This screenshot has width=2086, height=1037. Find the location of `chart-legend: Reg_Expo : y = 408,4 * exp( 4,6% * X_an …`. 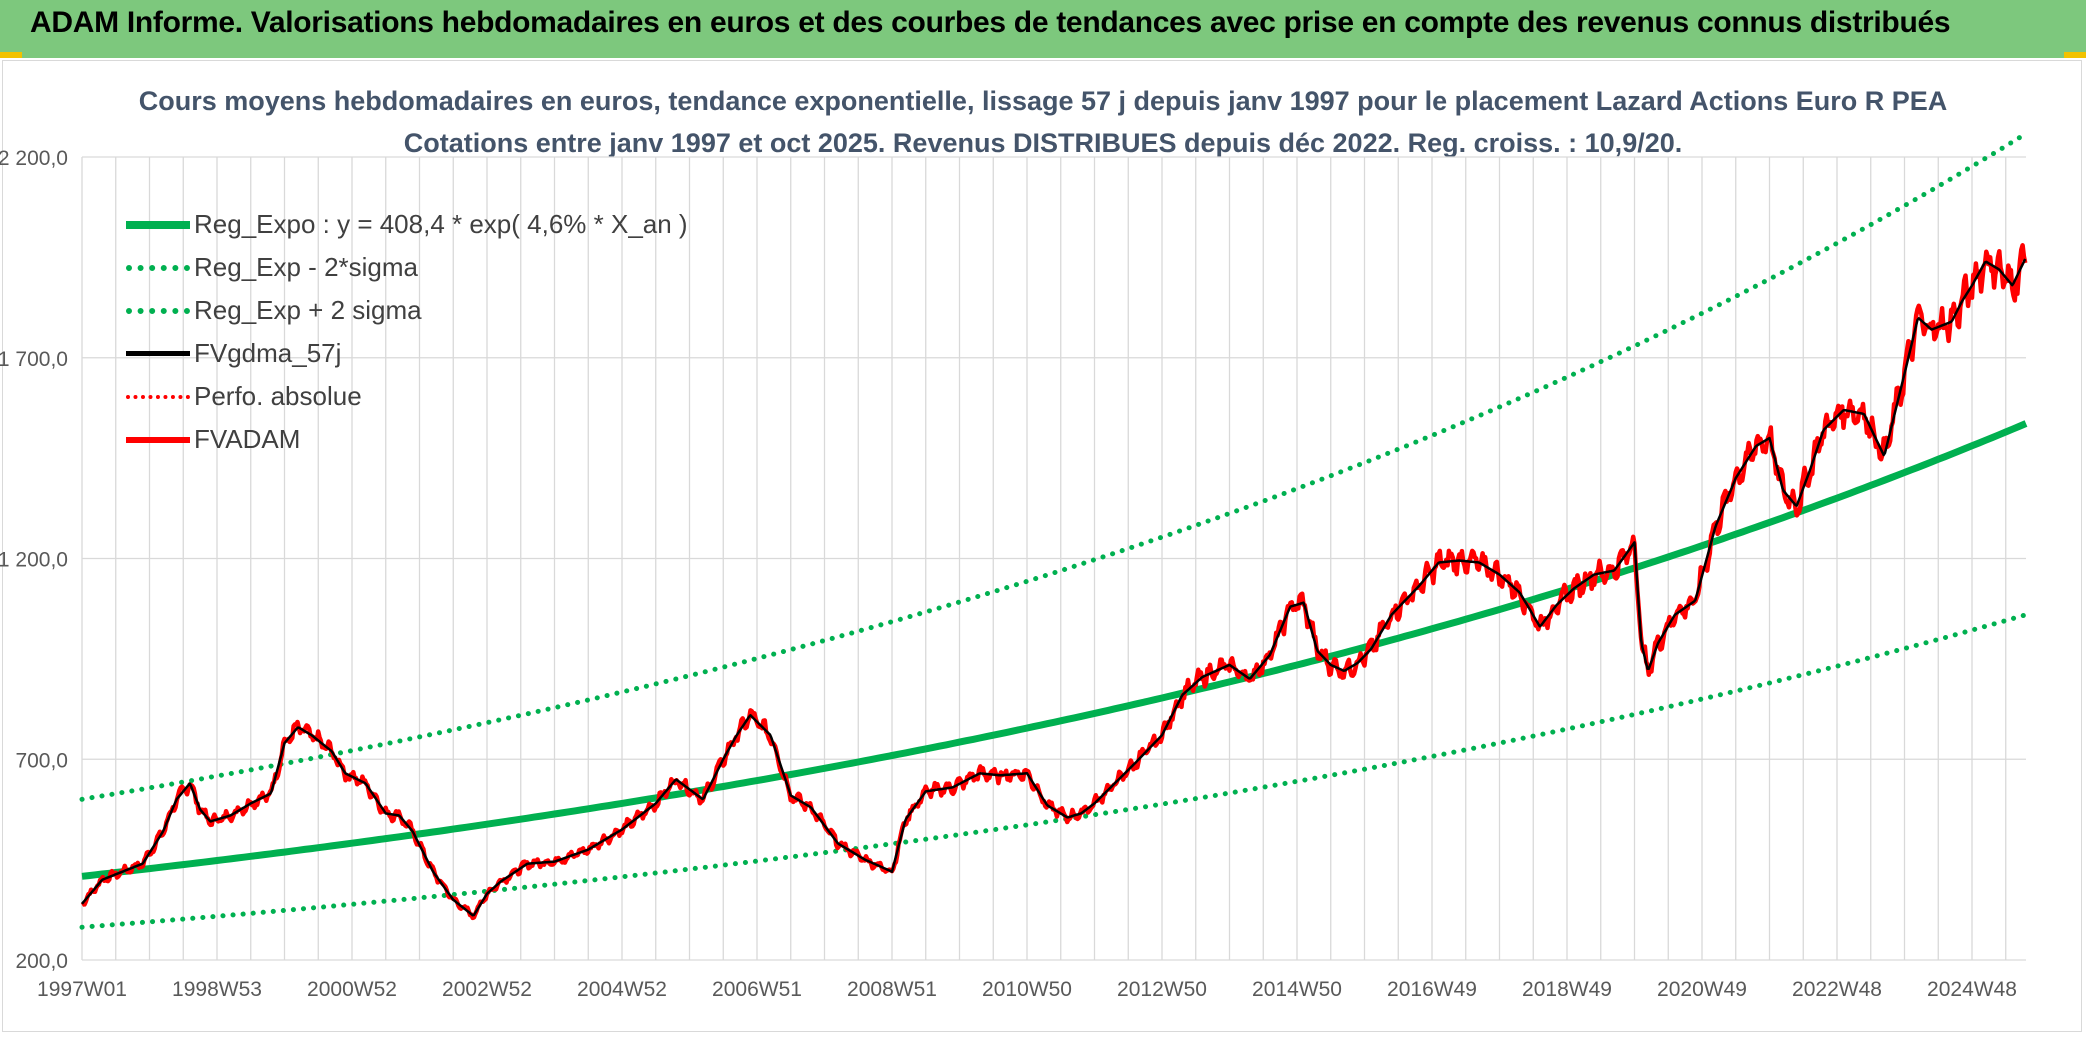

chart-legend: Reg_Expo : y = 408,4 * exp( 4,6% * X_an … is located at coordinates (407, 332).